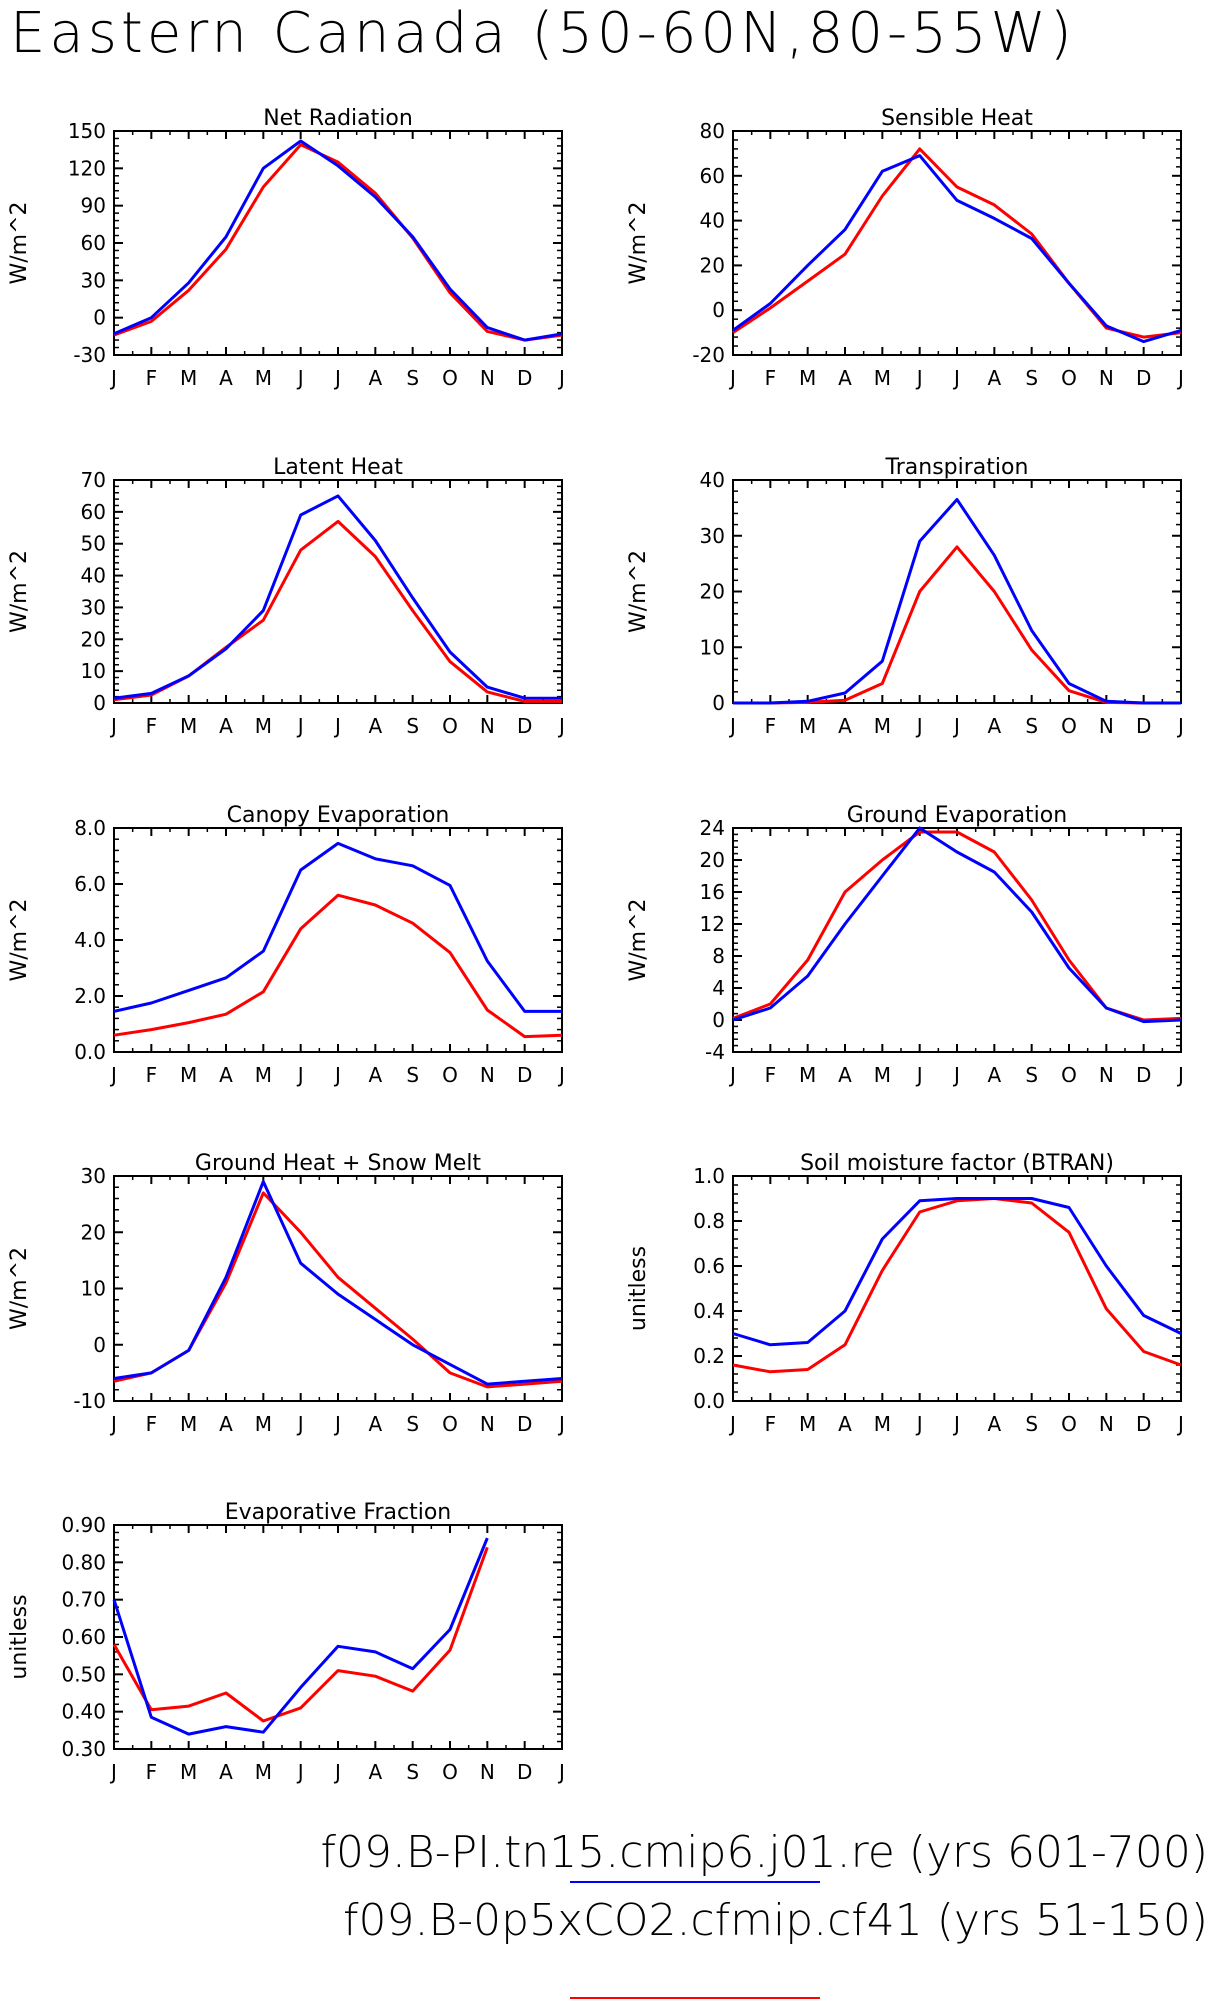 The height and width of the screenshot is (2001, 1224). I want to click on y-tick-label: 0.6, so click(709, 1266).